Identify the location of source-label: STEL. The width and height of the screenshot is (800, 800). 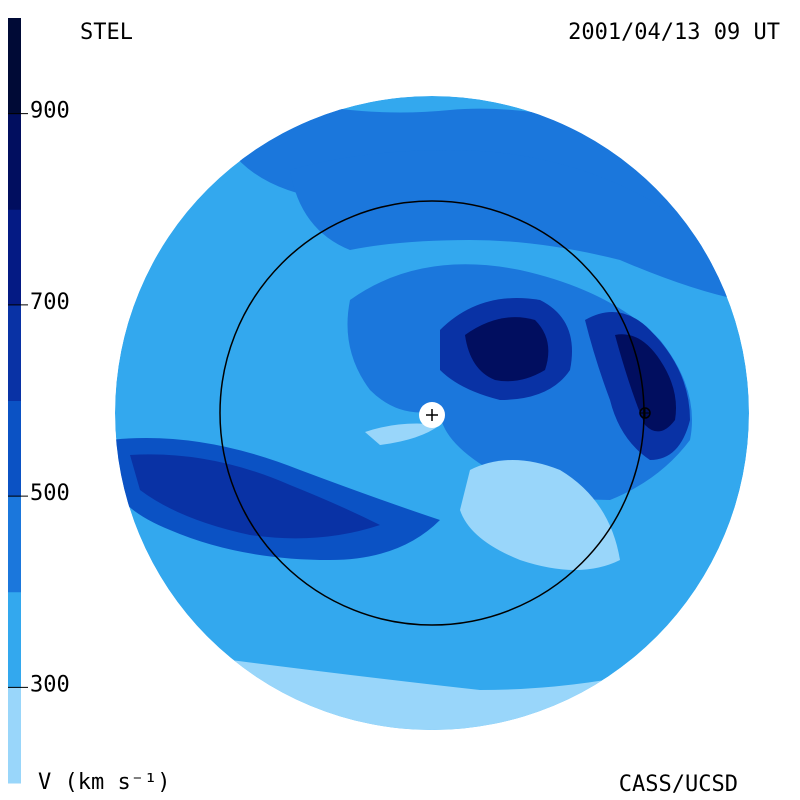
(106, 32).